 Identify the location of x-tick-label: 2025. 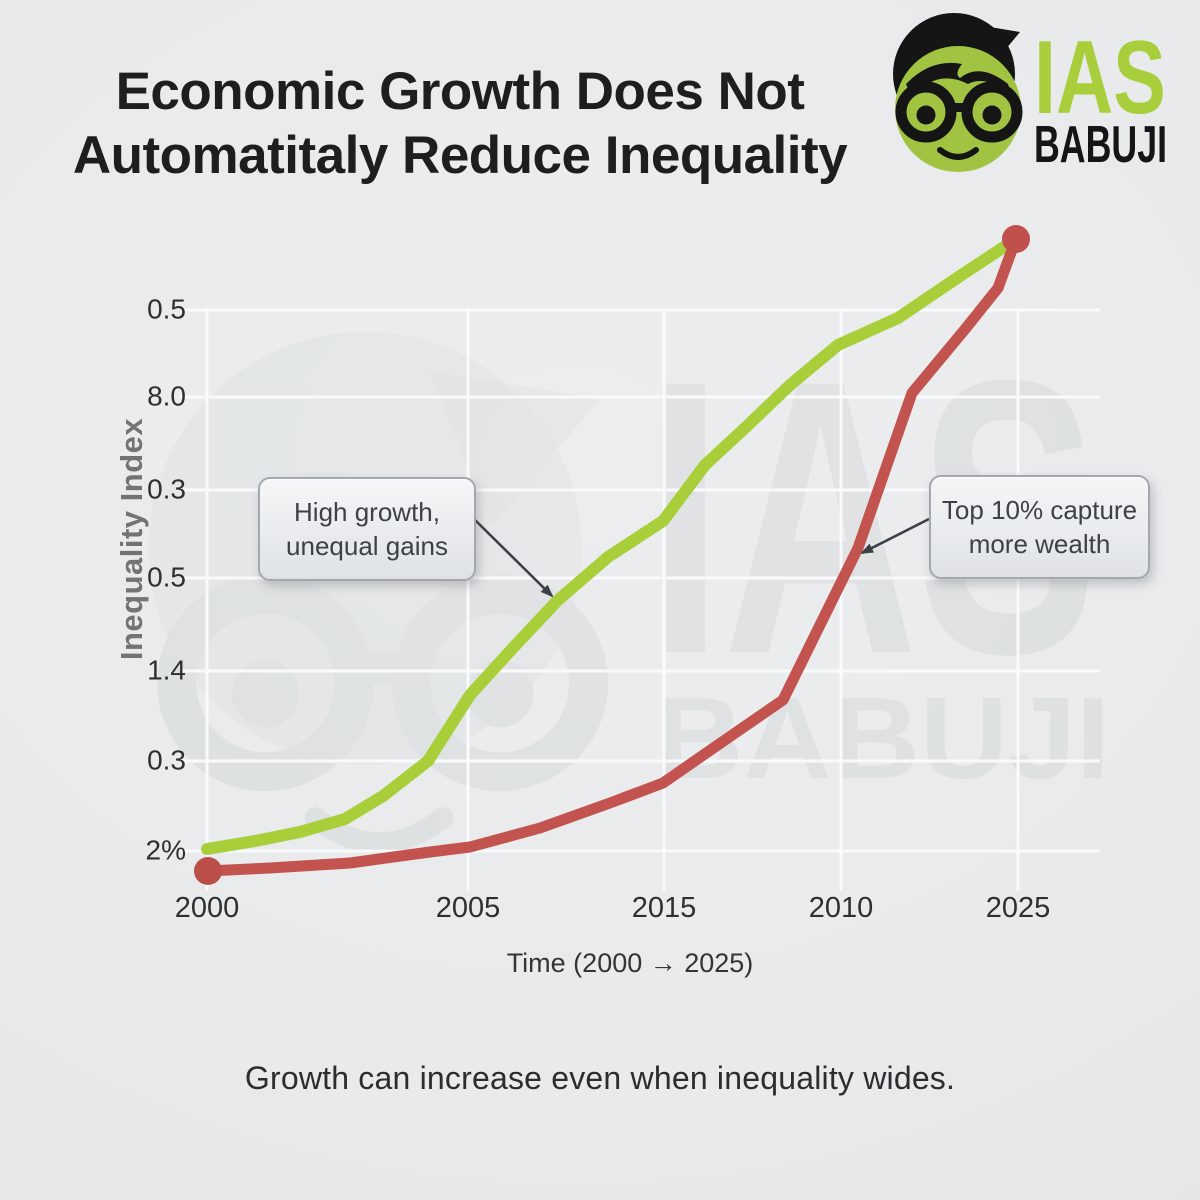
(1018, 908).